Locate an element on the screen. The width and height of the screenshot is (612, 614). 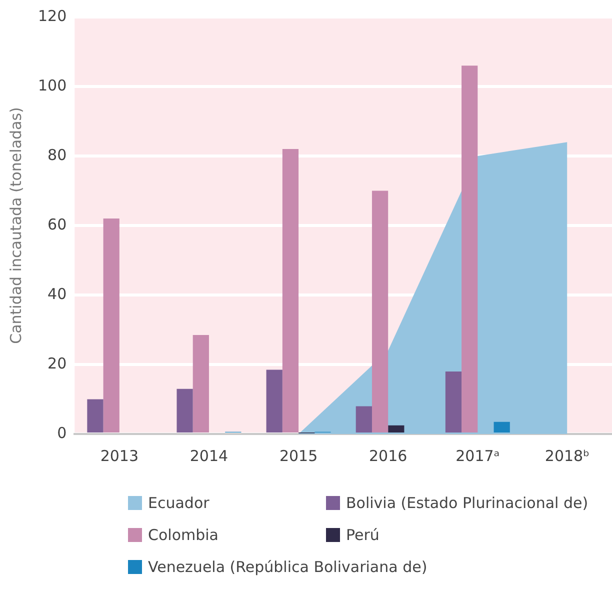
x-tick-label: 2013 is located at coordinates (119, 455).